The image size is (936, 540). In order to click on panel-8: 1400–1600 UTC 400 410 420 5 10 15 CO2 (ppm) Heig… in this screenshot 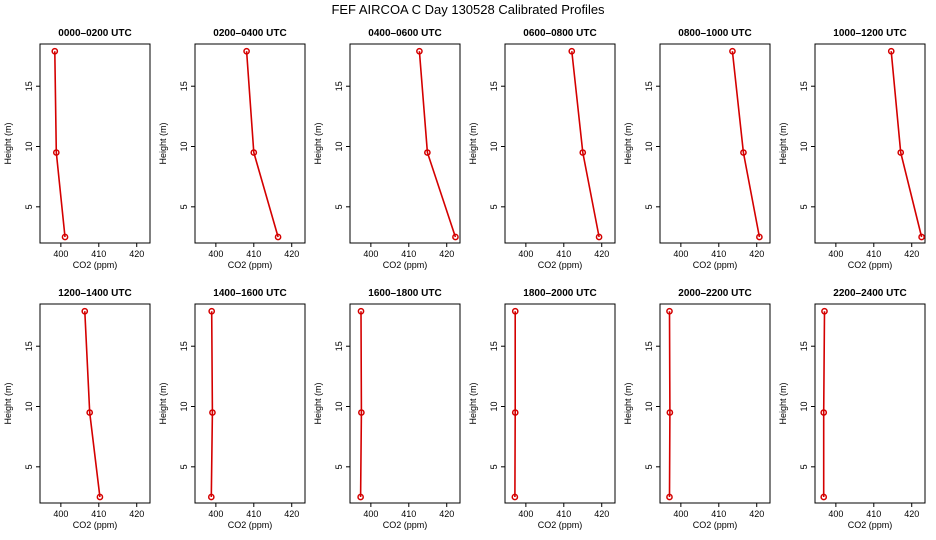, I will do `click(232, 409)`.